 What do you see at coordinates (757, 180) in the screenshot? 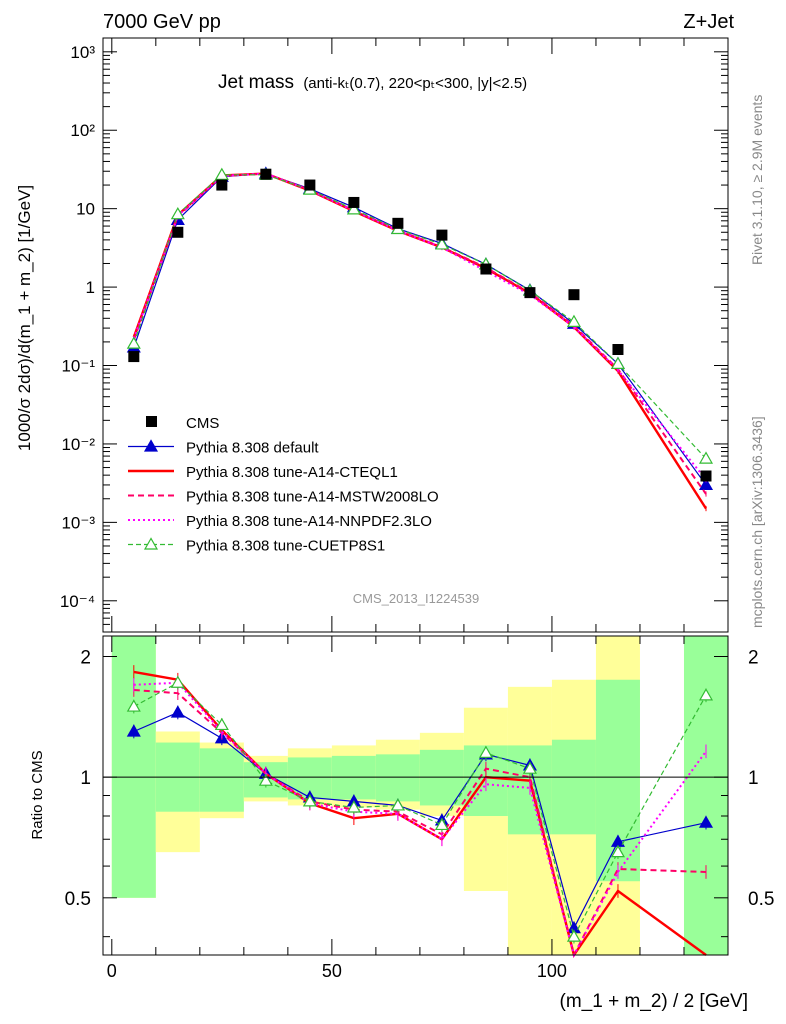
I see `rivet-version-label: Rivet 3.1.10, ≥ 2.9M events` at bounding box center [757, 180].